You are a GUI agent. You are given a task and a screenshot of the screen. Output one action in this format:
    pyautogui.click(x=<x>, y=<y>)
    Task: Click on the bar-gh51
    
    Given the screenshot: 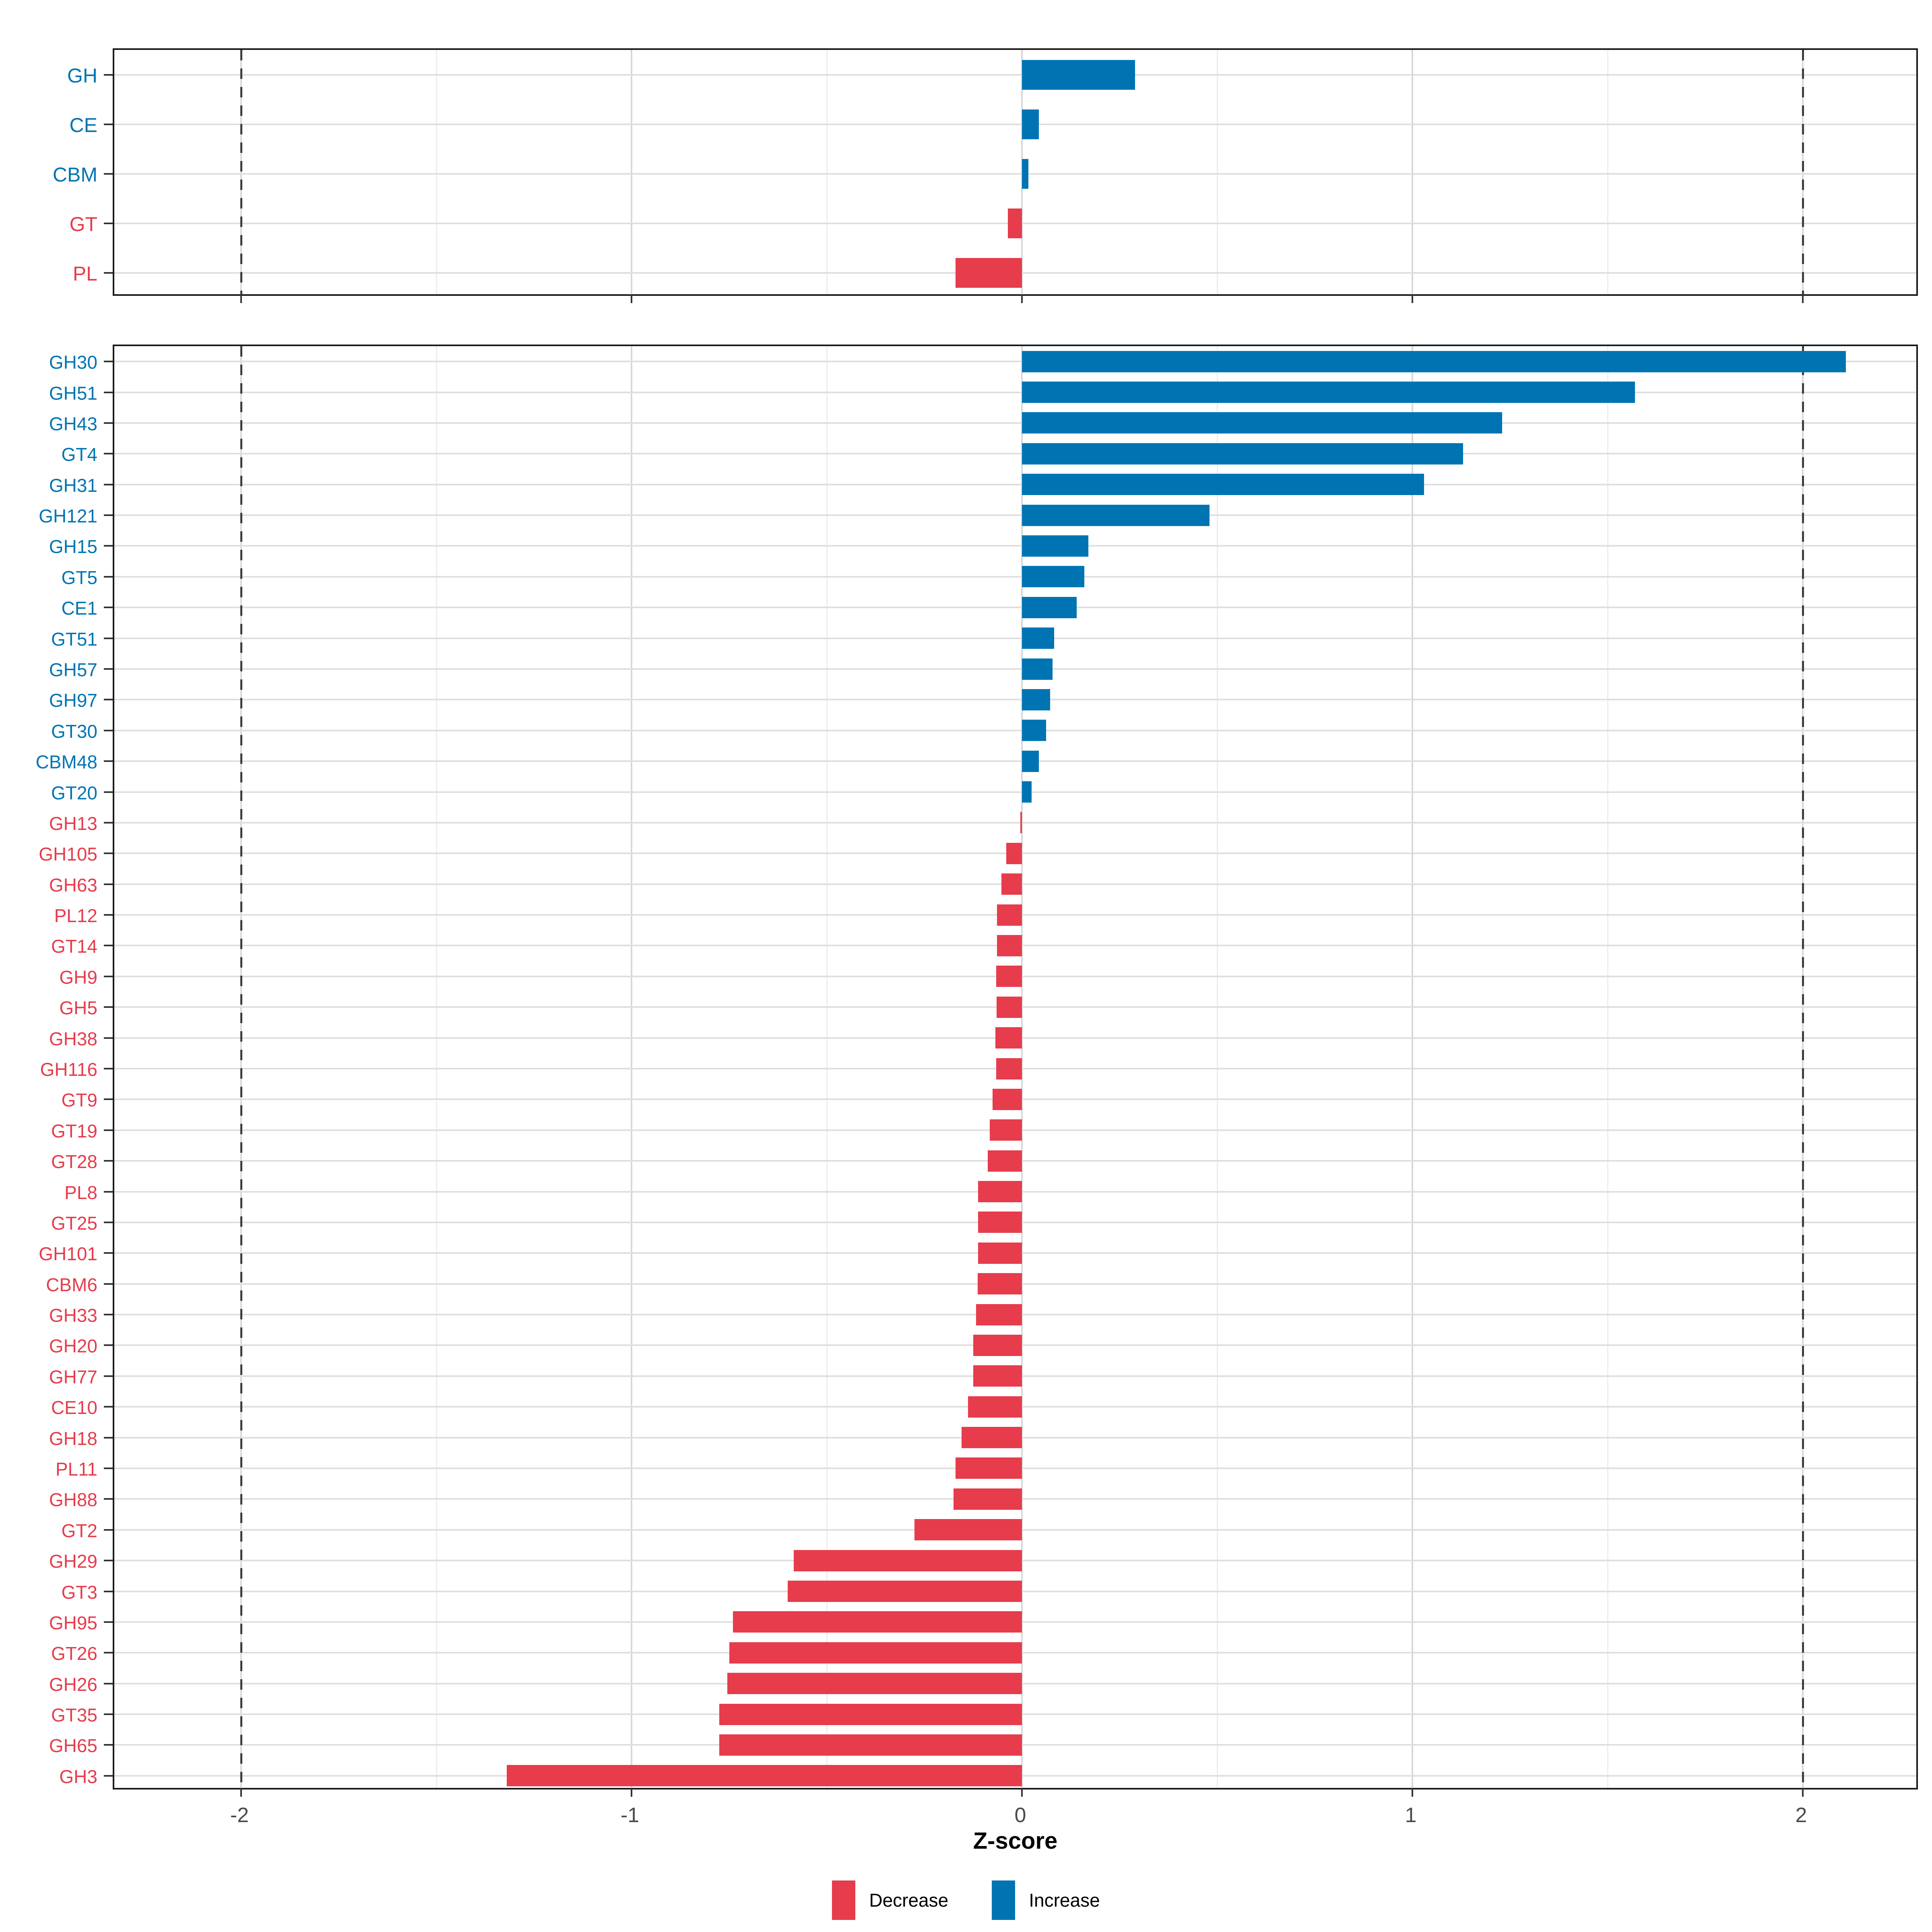 What is the action you would take?
    pyautogui.click(x=1328, y=392)
    